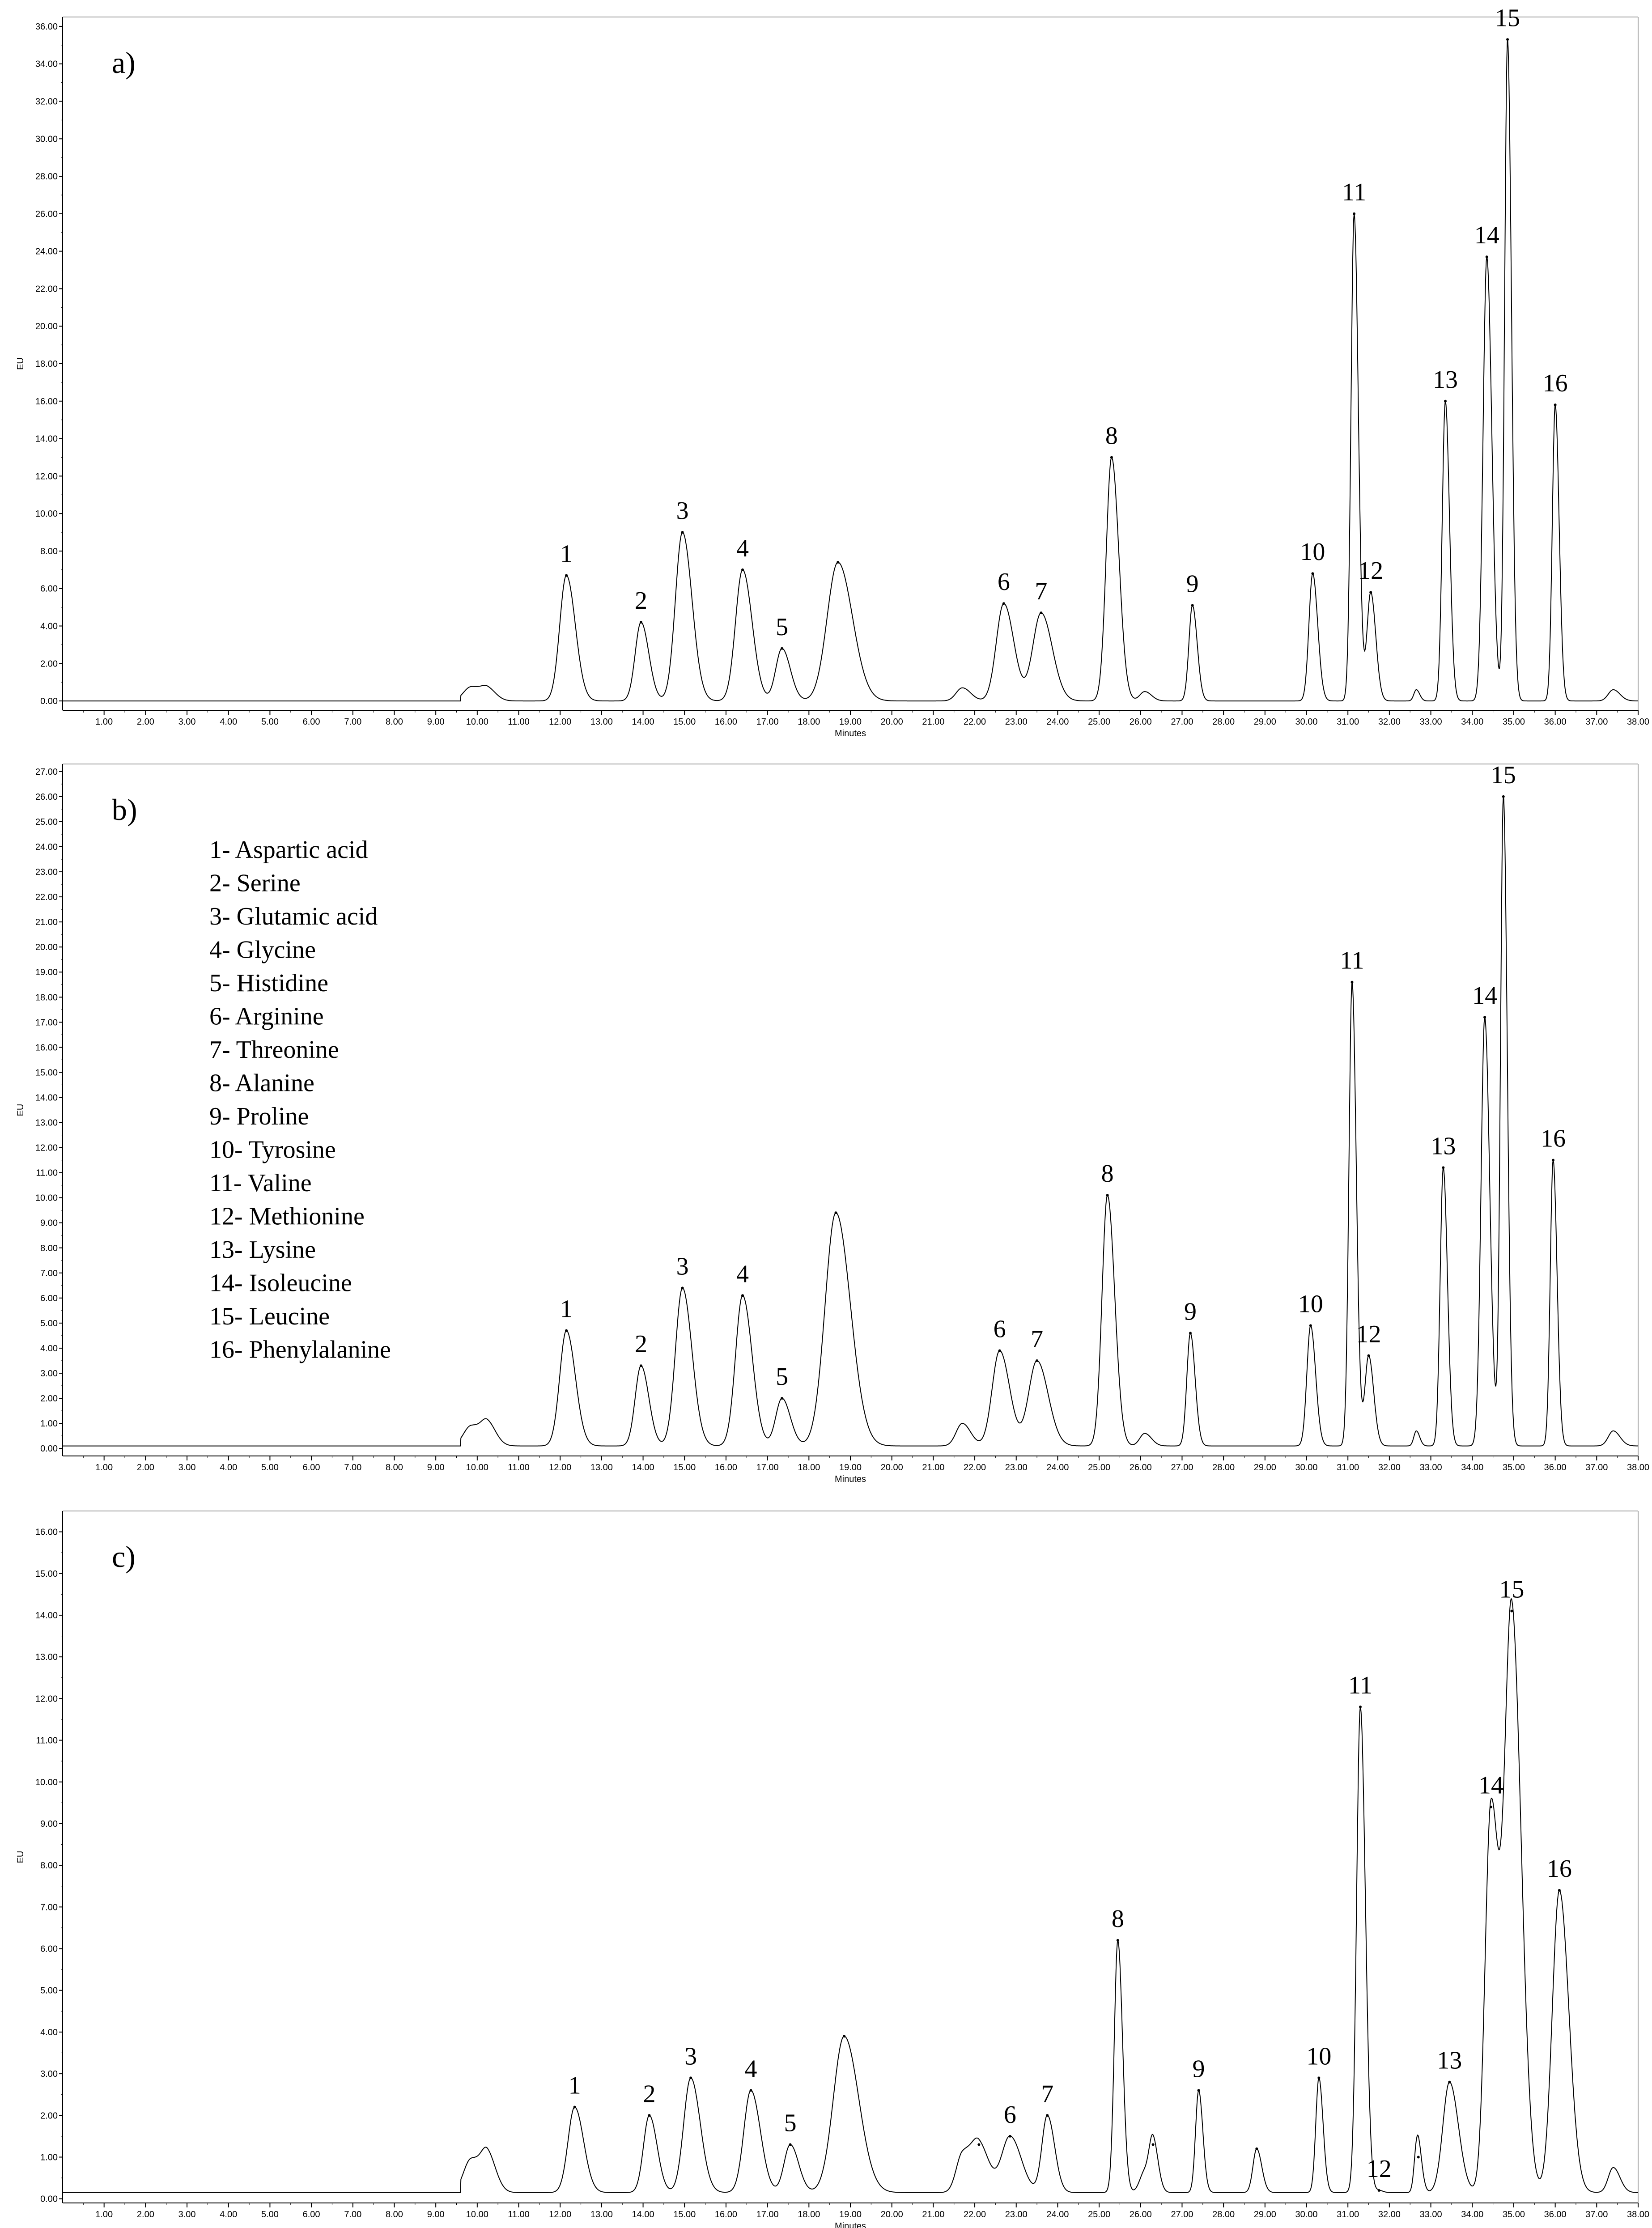  I want to click on y-tick-label: 1.00, so click(49, 1424).